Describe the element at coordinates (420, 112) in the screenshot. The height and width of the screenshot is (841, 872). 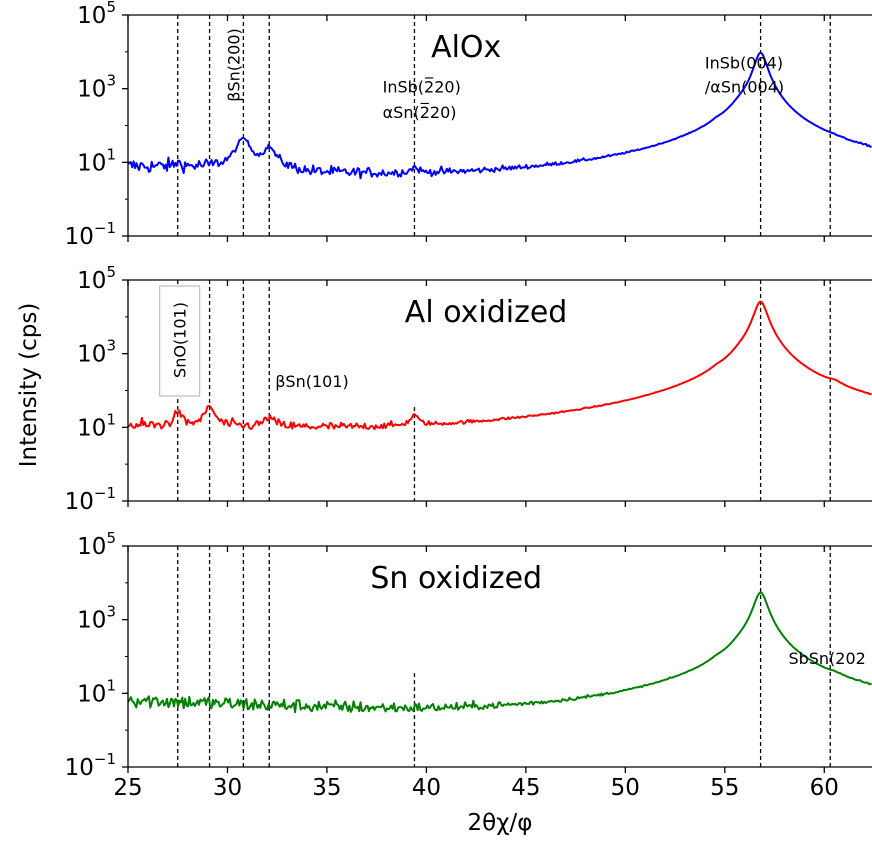
I see `annotation-label: αSn(2̅20)` at that location.